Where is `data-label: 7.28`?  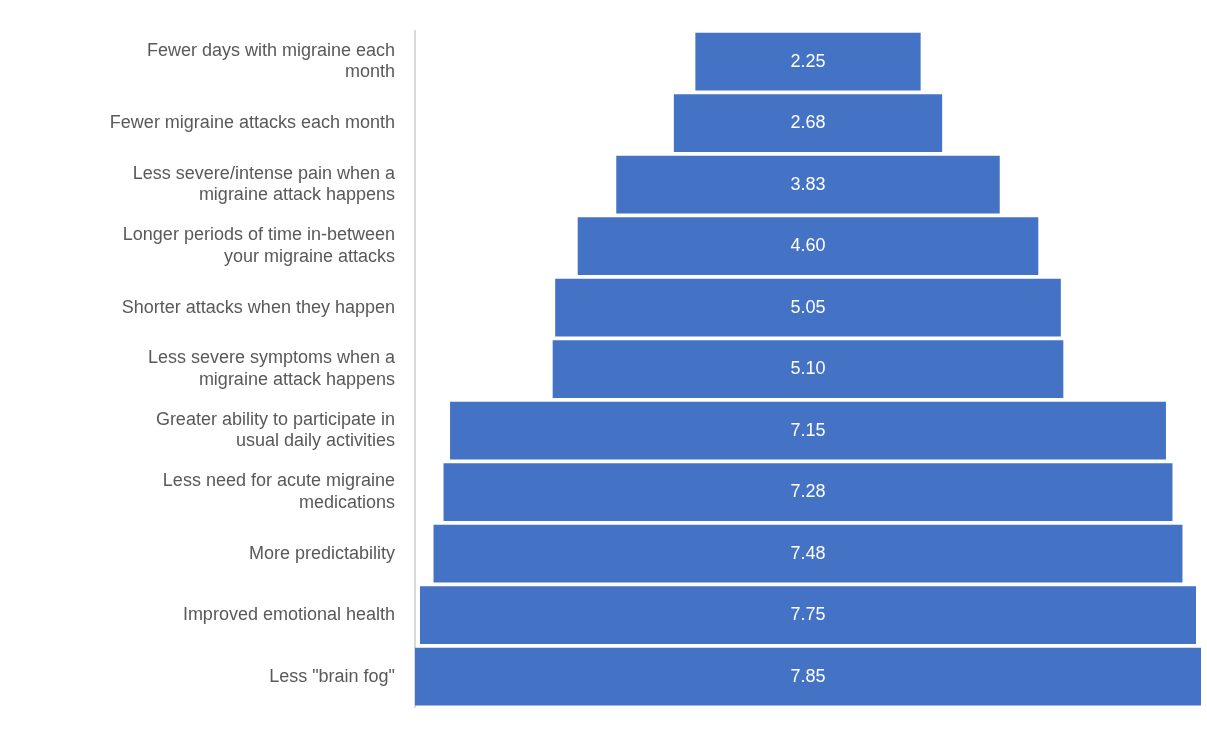 data-label: 7.28 is located at coordinates (808, 491).